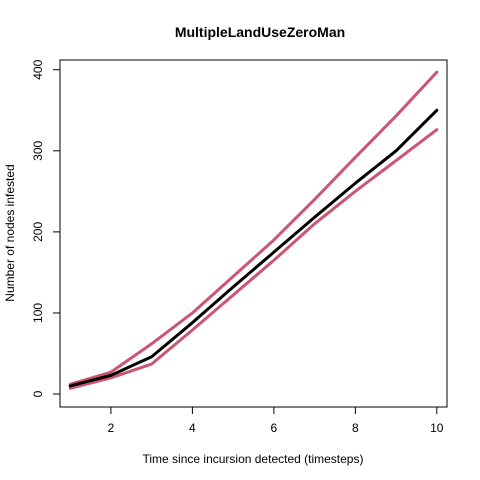 This screenshot has height=480, width=480. Describe the element at coordinates (38, 150) in the screenshot. I see `y-tick-label: 300` at that location.